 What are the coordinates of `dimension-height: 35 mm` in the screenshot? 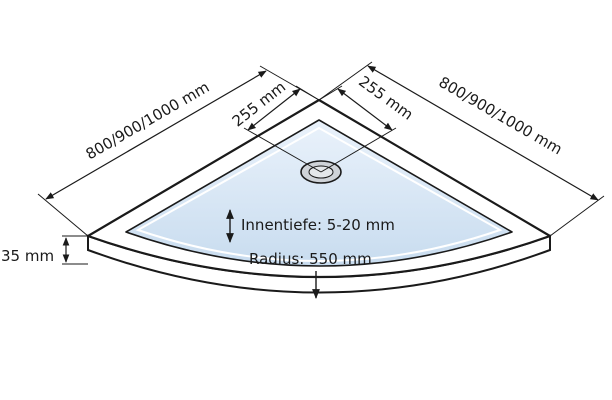 It's located at (44, 250).